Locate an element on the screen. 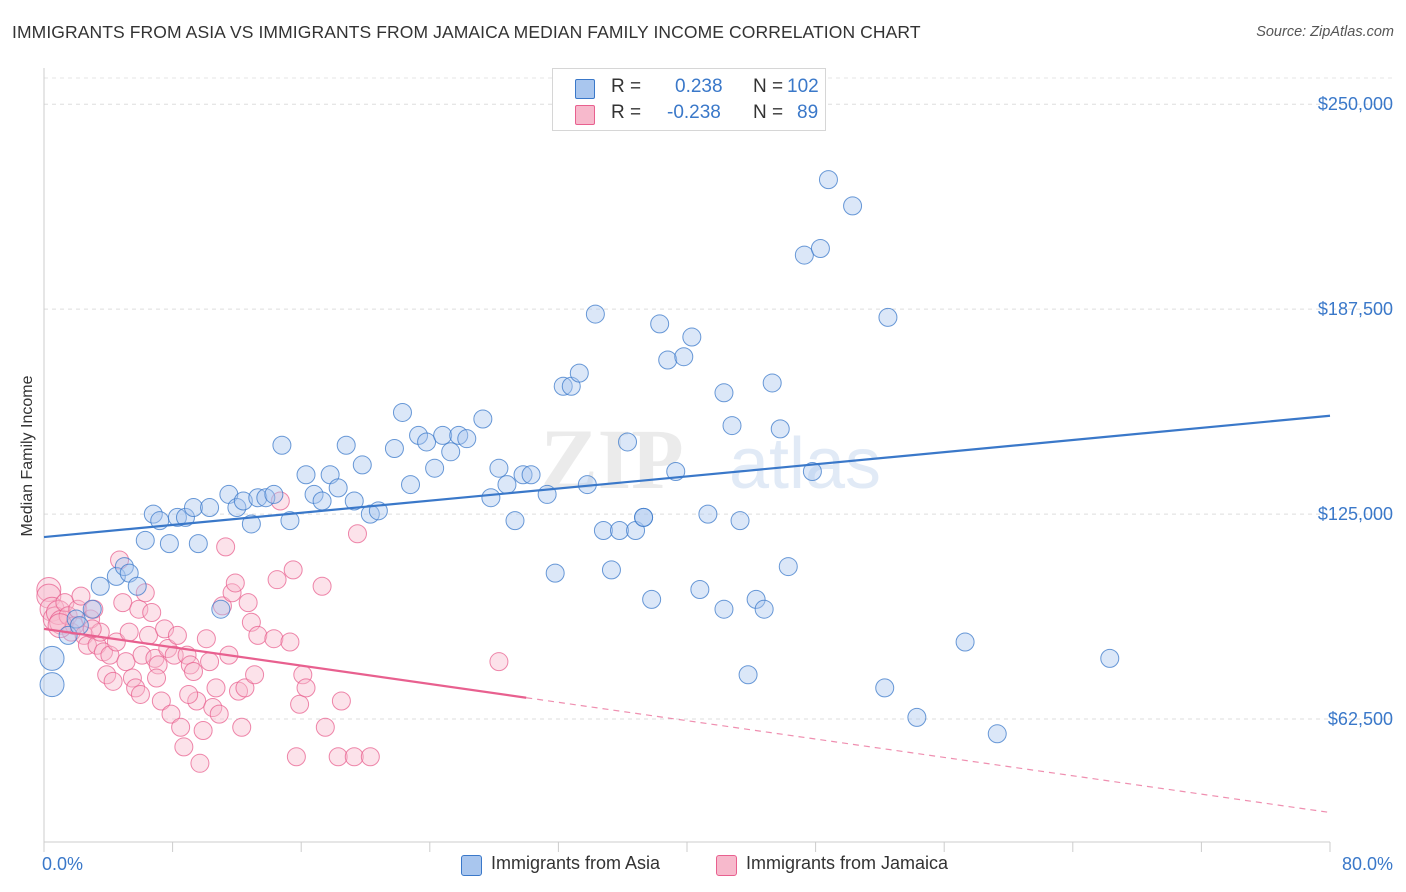 This screenshot has height=892, width=1406. stats-r-value: 0.238 is located at coordinates (699, 86).